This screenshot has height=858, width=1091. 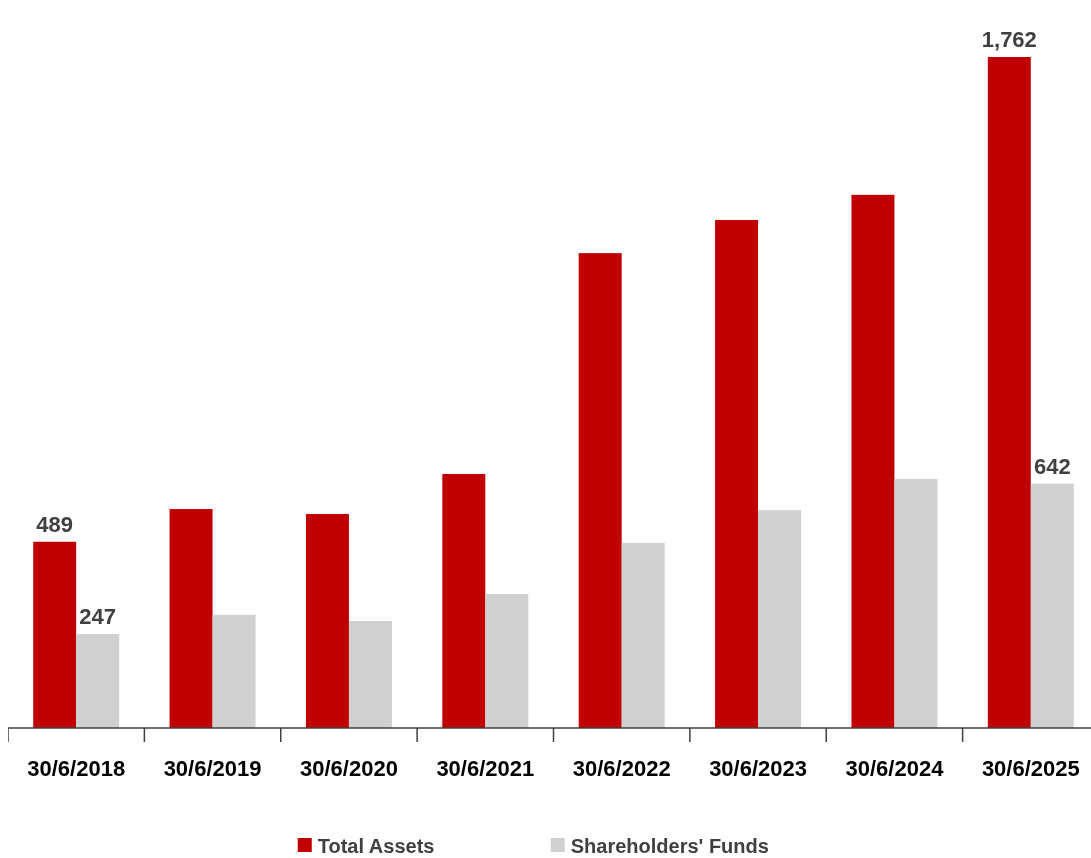 What do you see at coordinates (1030, 768) in the screenshot?
I see `x-tick-label: 30/6/2025` at bounding box center [1030, 768].